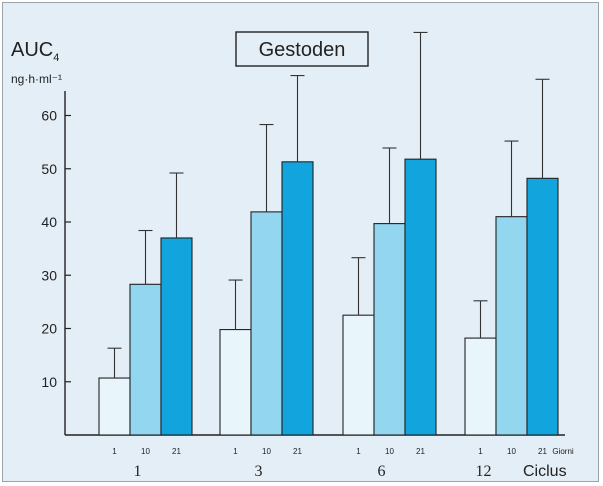  What do you see at coordinates (36, 79) in the screenshot?
I see `y-axis-unit: ng·h·ml⁻¹` at bounding box center [36, 79].